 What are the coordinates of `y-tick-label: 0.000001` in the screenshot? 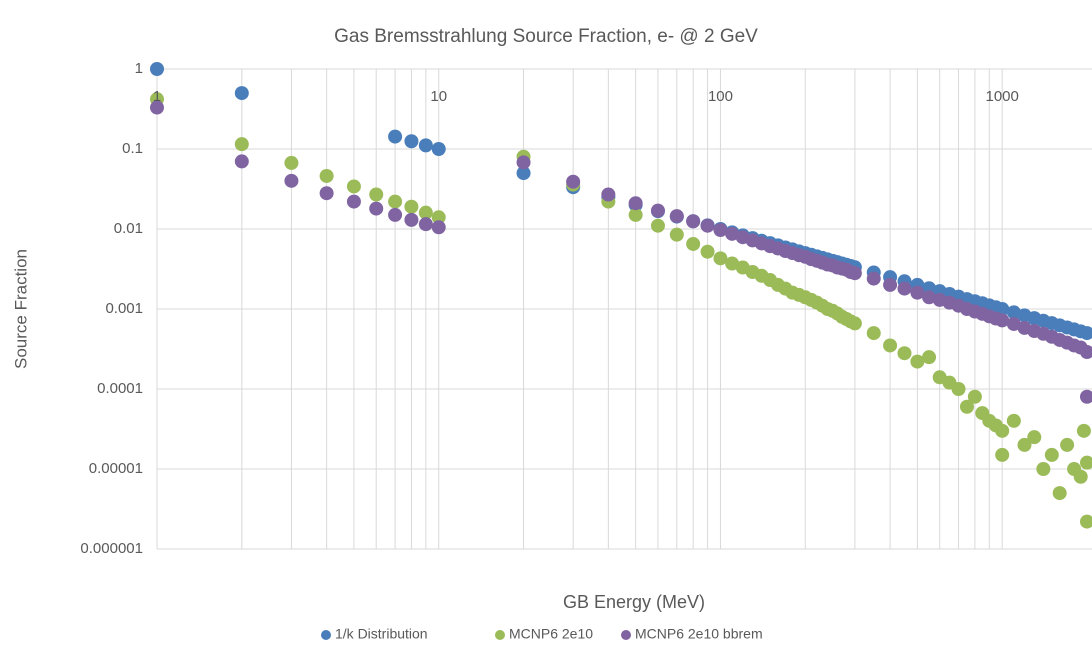 It's located at (111, 548).